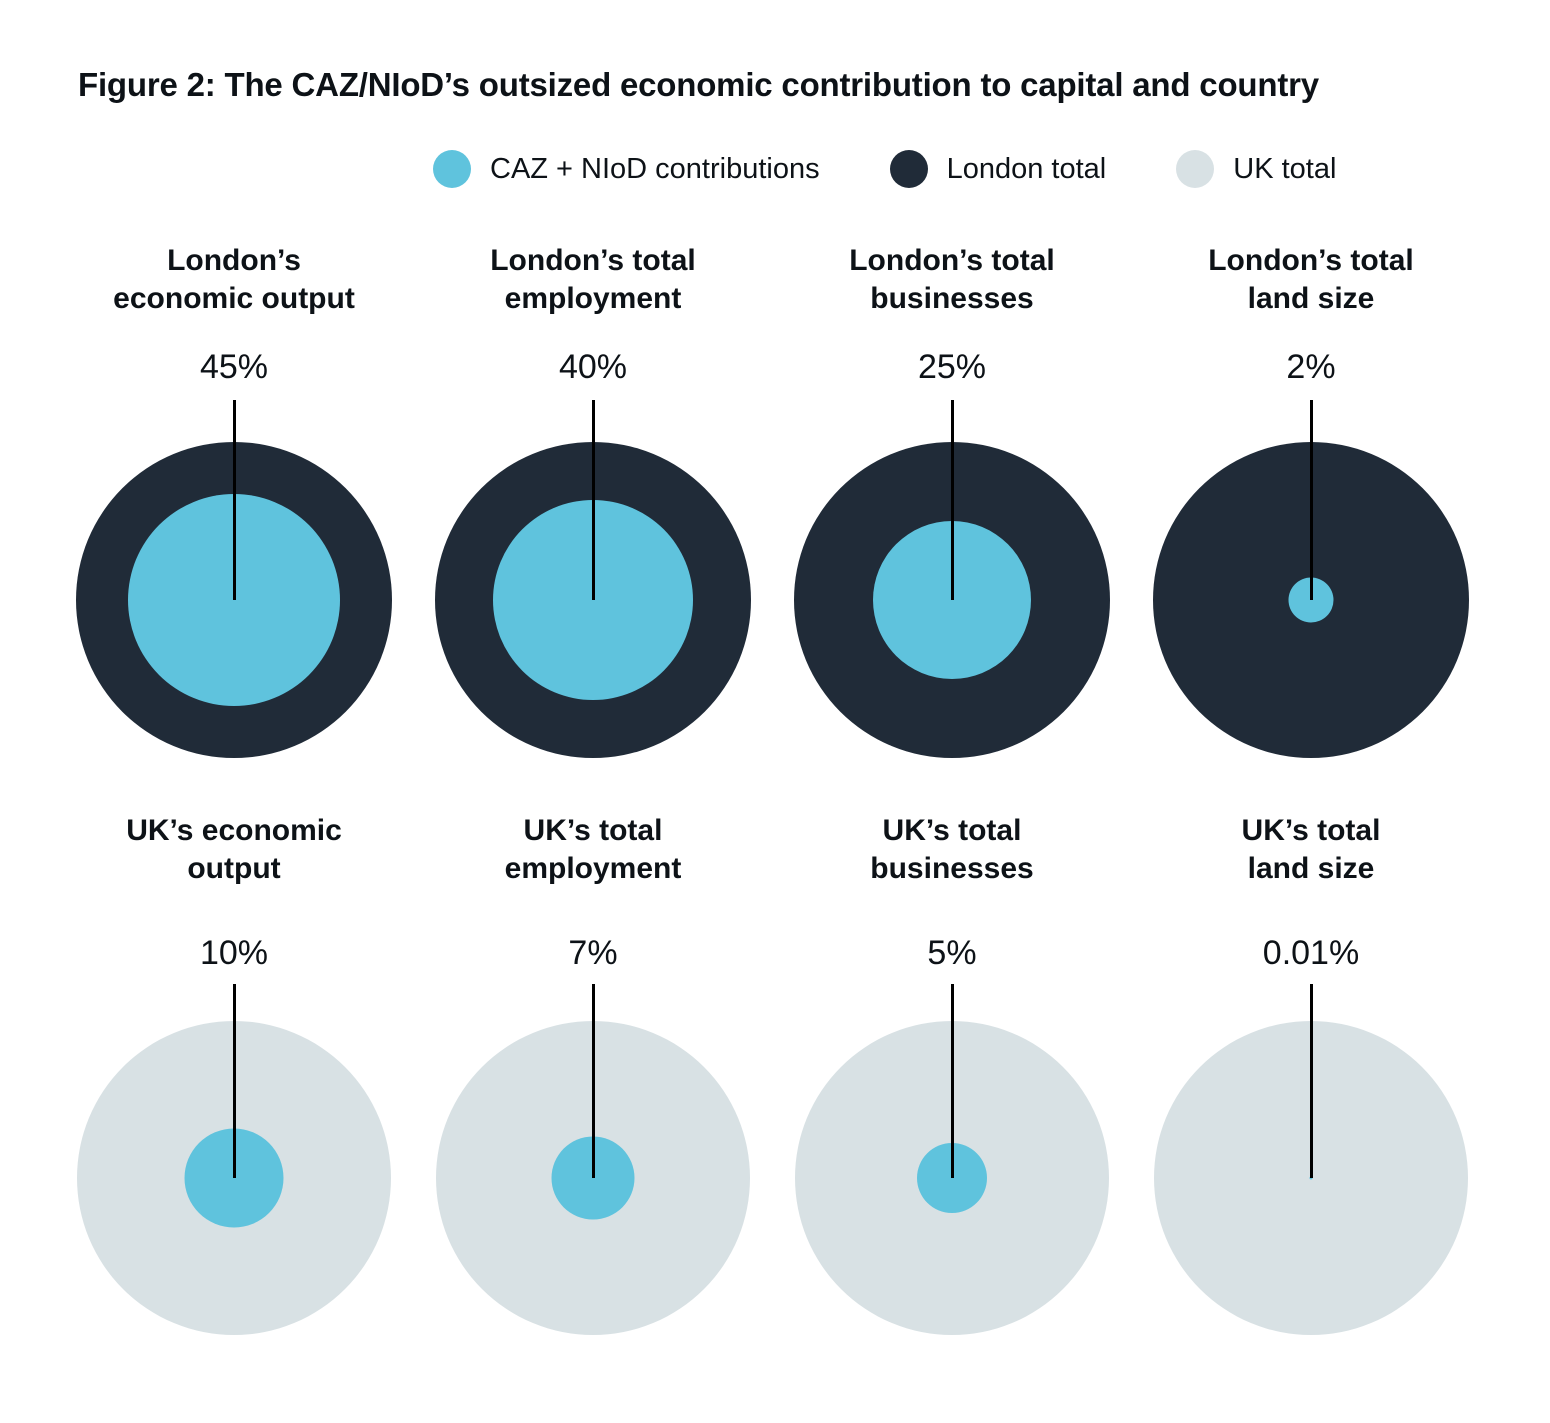  Describe the element at coordinates (908, 169) in the screenshot. I see `london-legend-dot-icon` at that location.